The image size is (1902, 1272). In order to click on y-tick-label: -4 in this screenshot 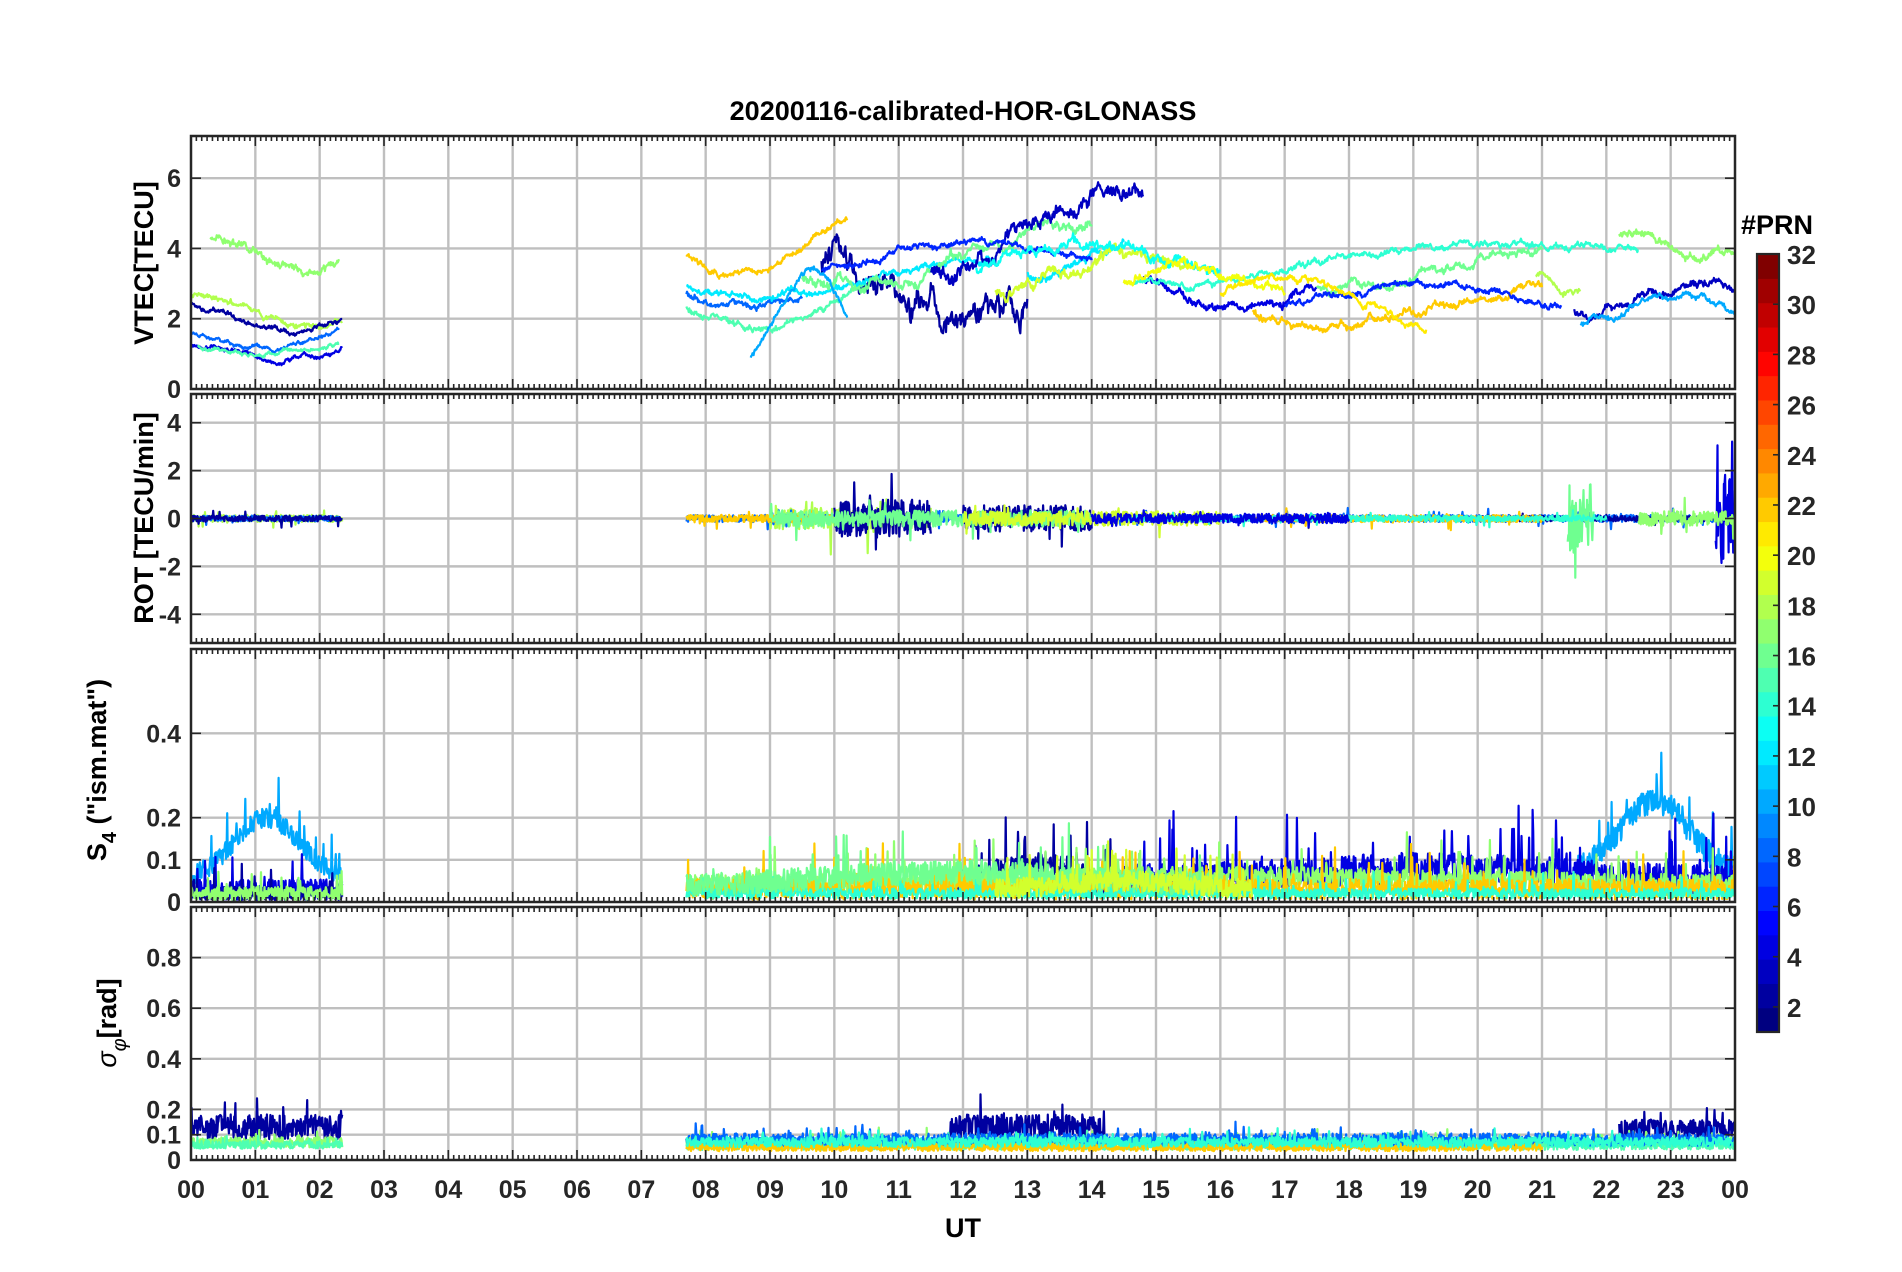, I will do `click(170, 615)`.